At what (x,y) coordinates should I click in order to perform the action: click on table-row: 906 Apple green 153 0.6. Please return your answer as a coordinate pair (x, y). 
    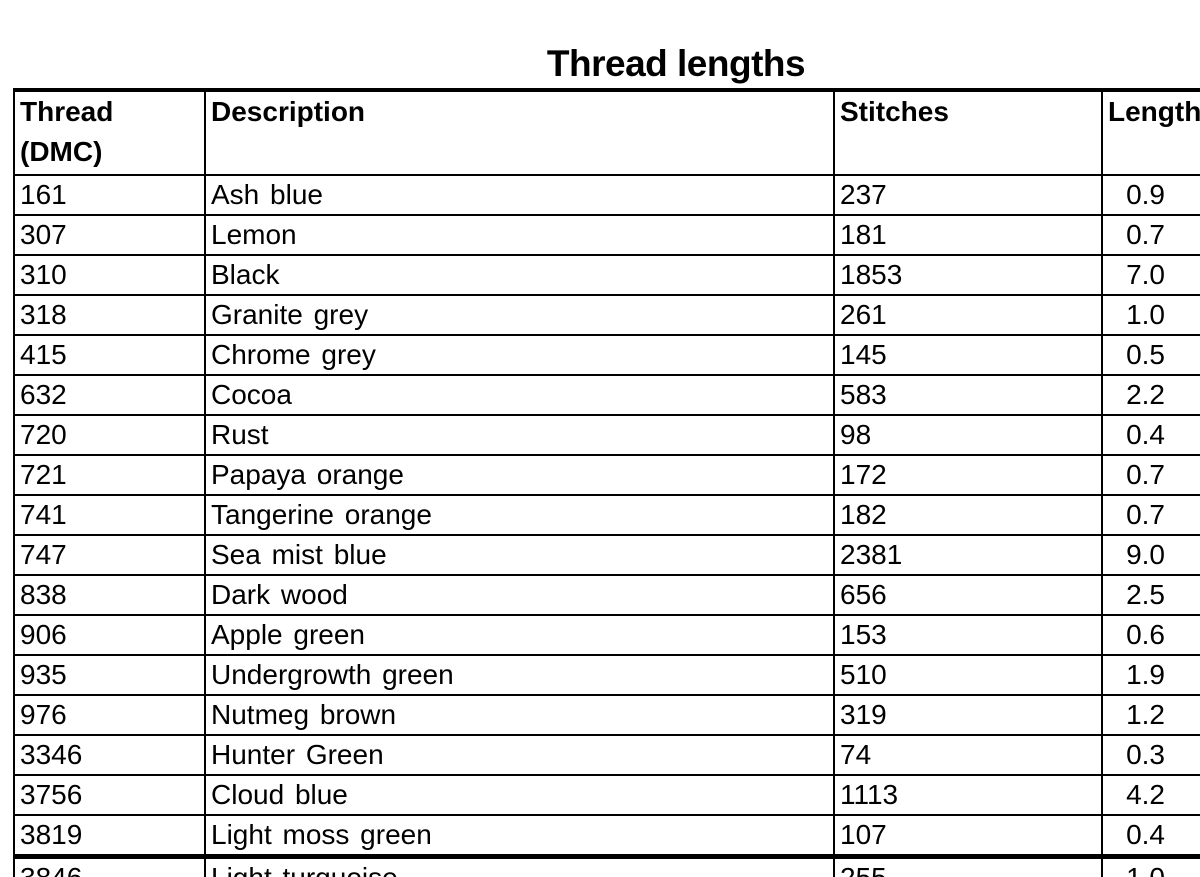
    Looking at the image, I should click on (606, 635).